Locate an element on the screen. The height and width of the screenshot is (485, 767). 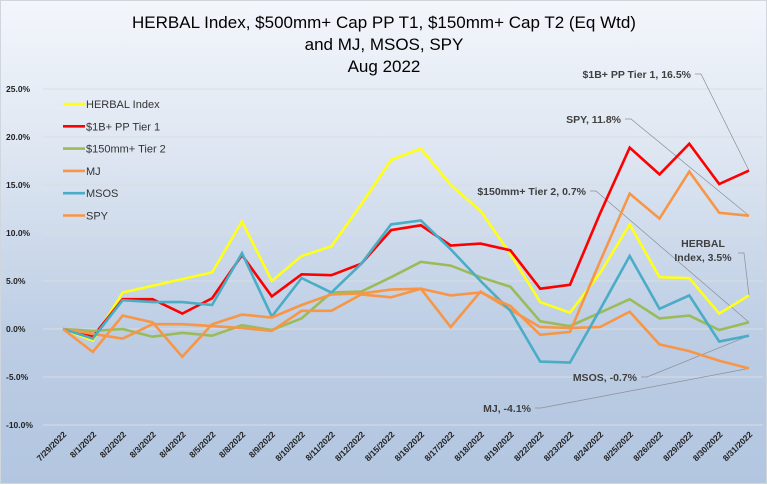
y-tick-label: 0.0% is located at coordinates (16, 329).